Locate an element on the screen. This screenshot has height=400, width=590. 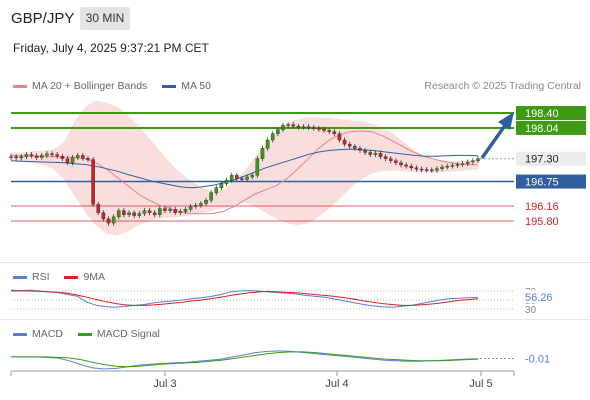
rsi-panel: 70503056.26 is located at coordinates (289, 301).